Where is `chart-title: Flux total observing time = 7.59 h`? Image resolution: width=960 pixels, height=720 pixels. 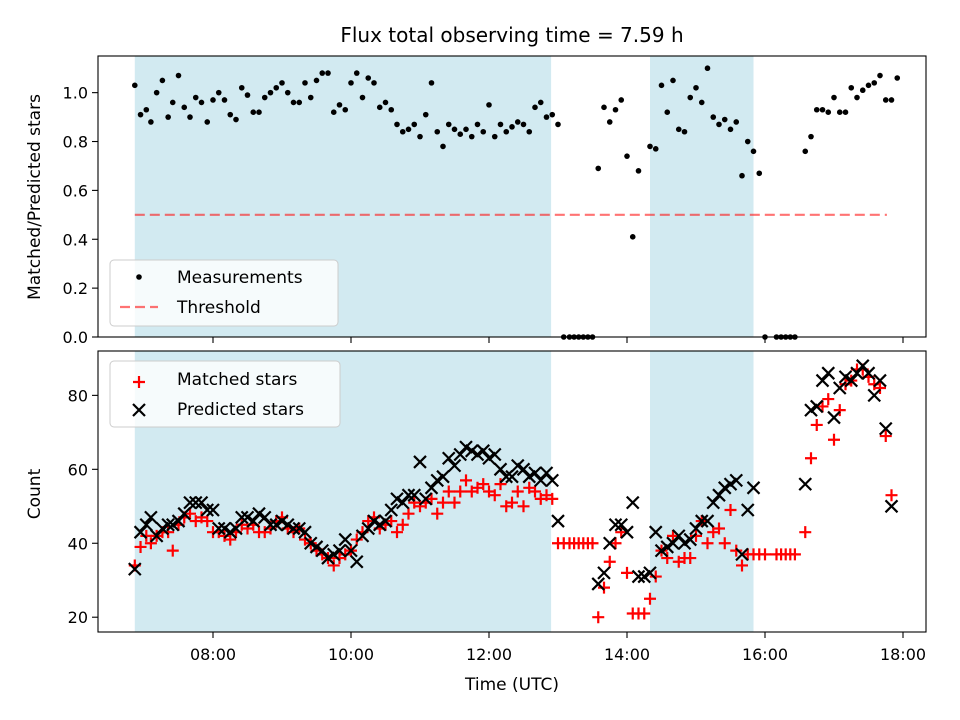
chart-title: Flux total observing time = 7.59 h is located at coordinates (511, 35).